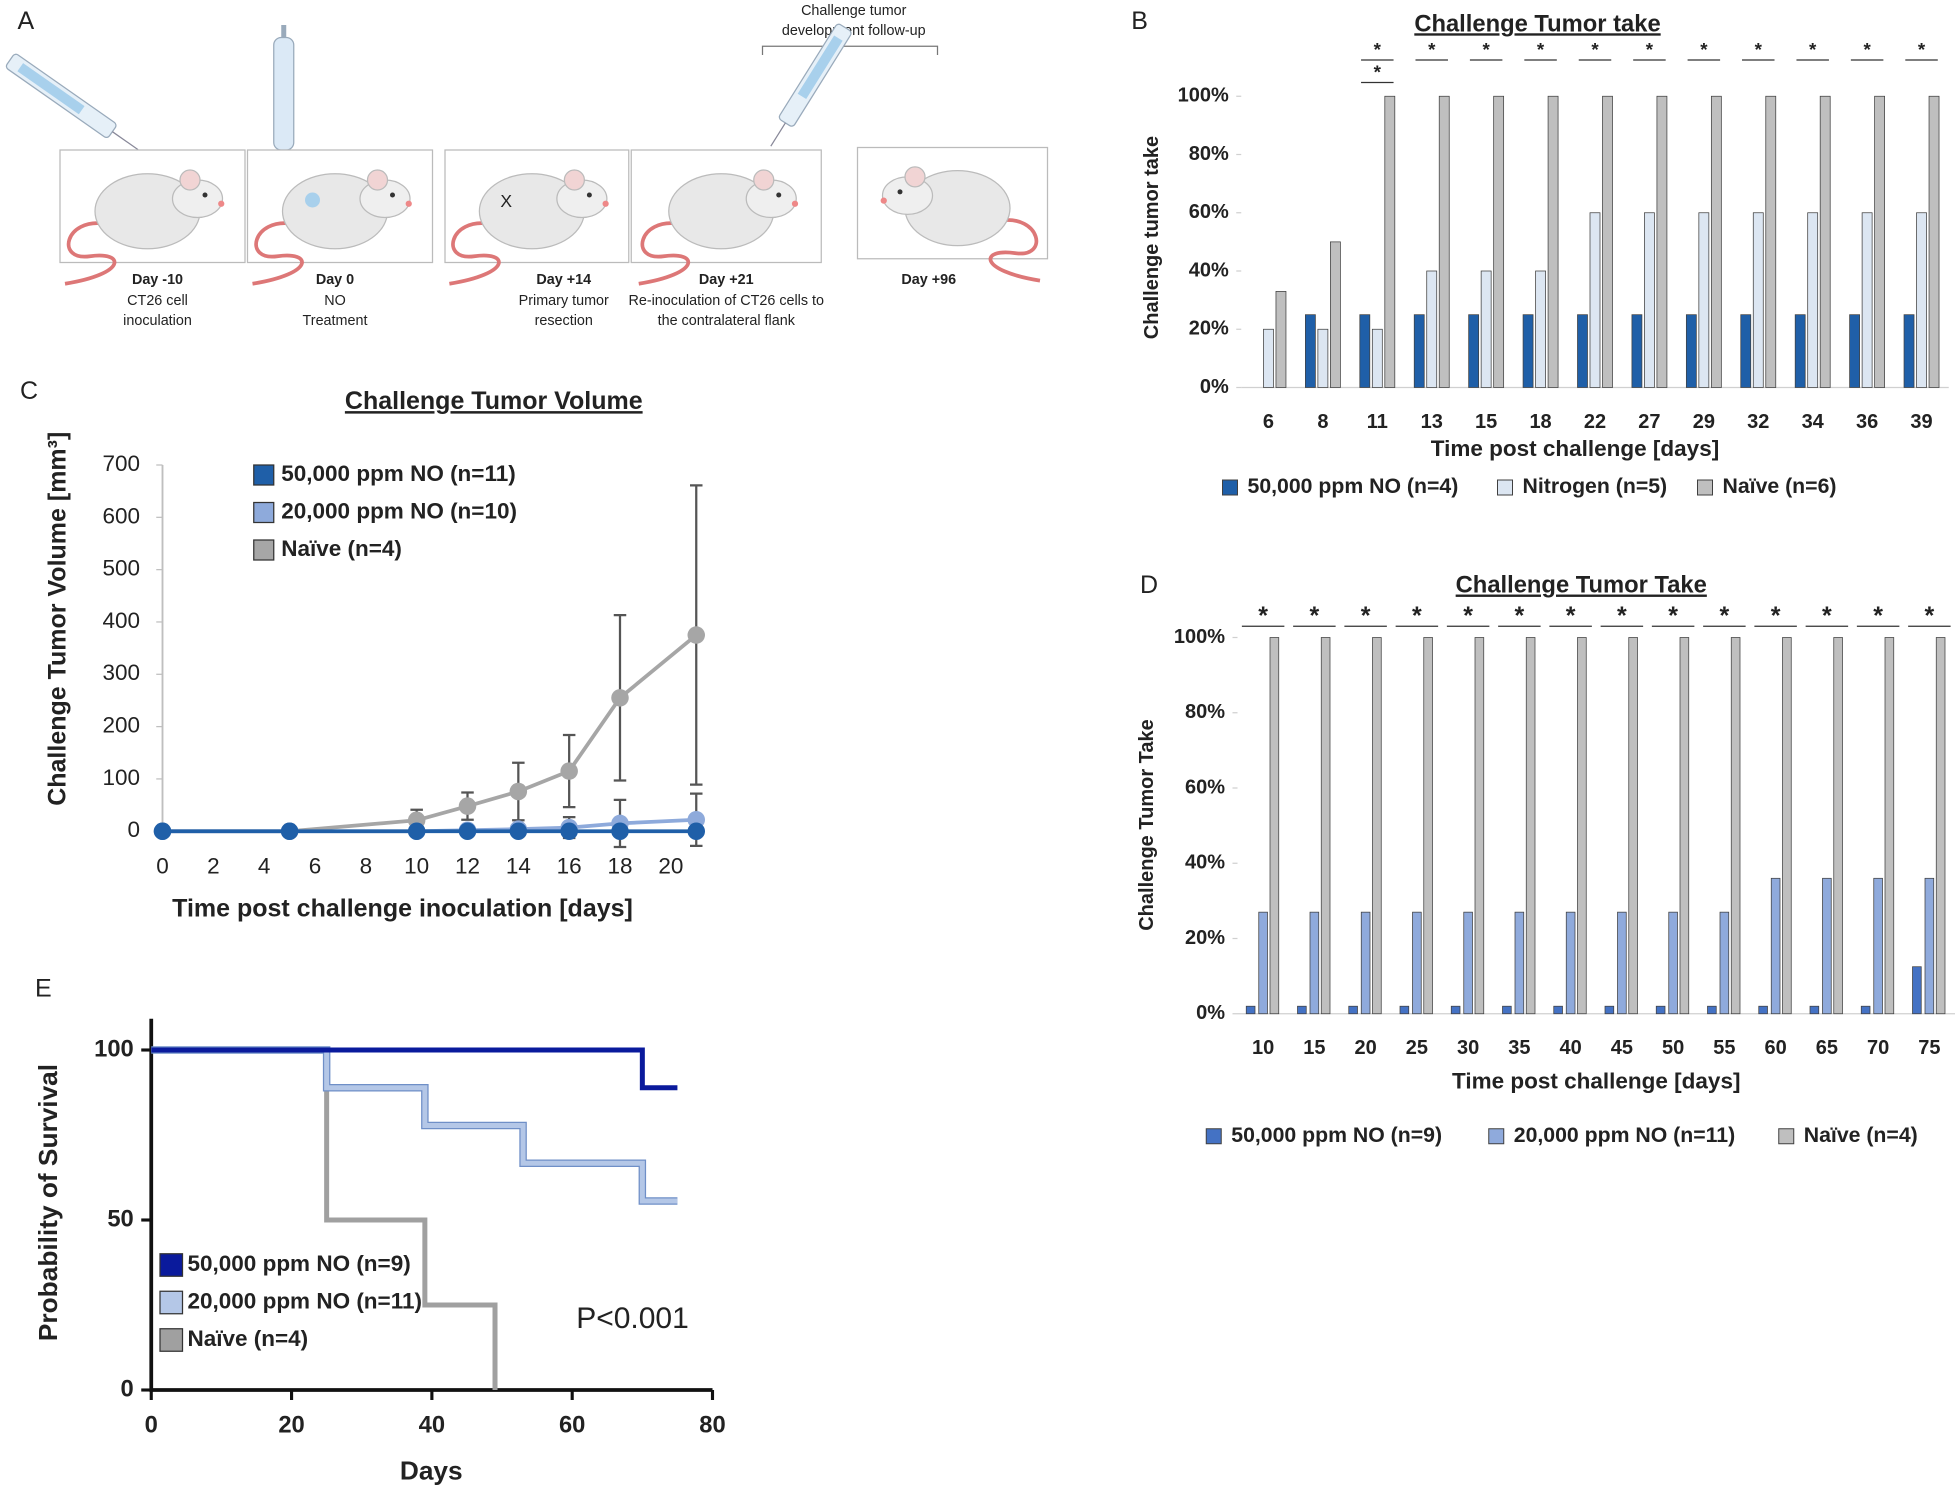 The height and width of the screenshot is (1494, 1960). I want to click on x-tick-label: 6, so click(315, 865).